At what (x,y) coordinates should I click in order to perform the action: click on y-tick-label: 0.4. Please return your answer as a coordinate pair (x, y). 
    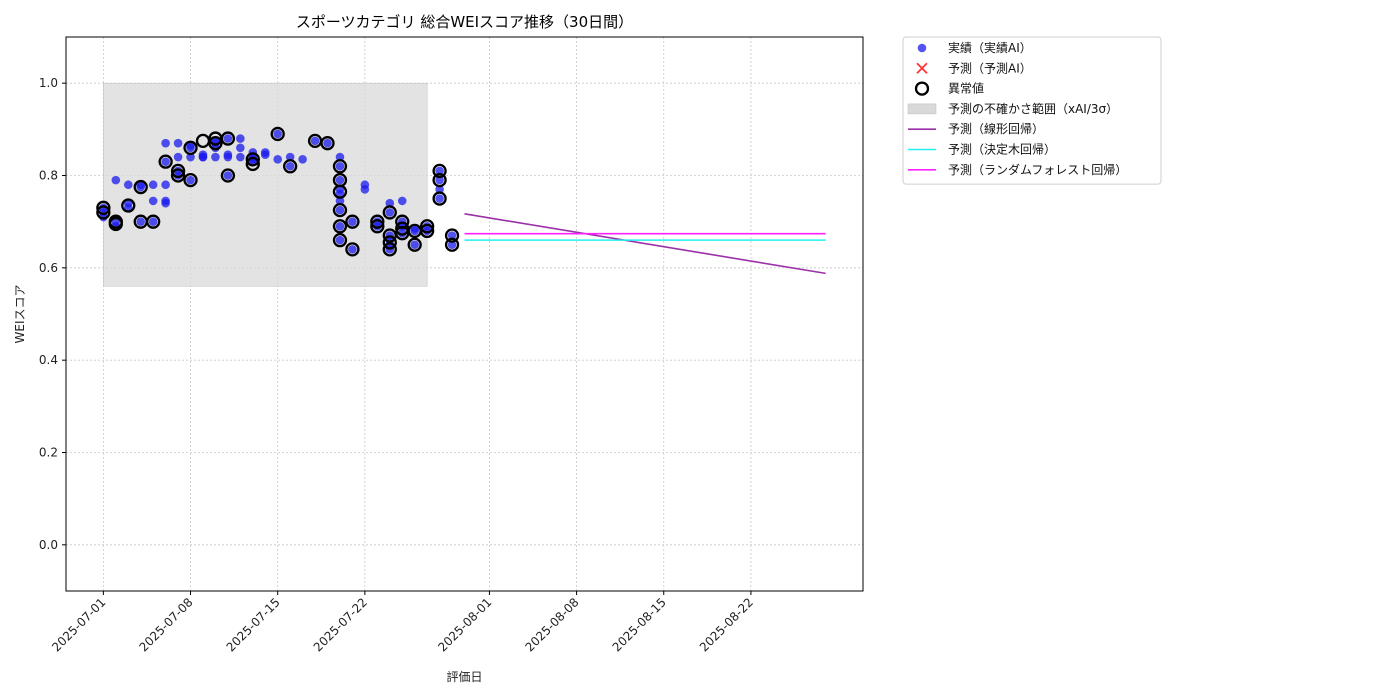
    Looking at the image, I should click on (48, 360).